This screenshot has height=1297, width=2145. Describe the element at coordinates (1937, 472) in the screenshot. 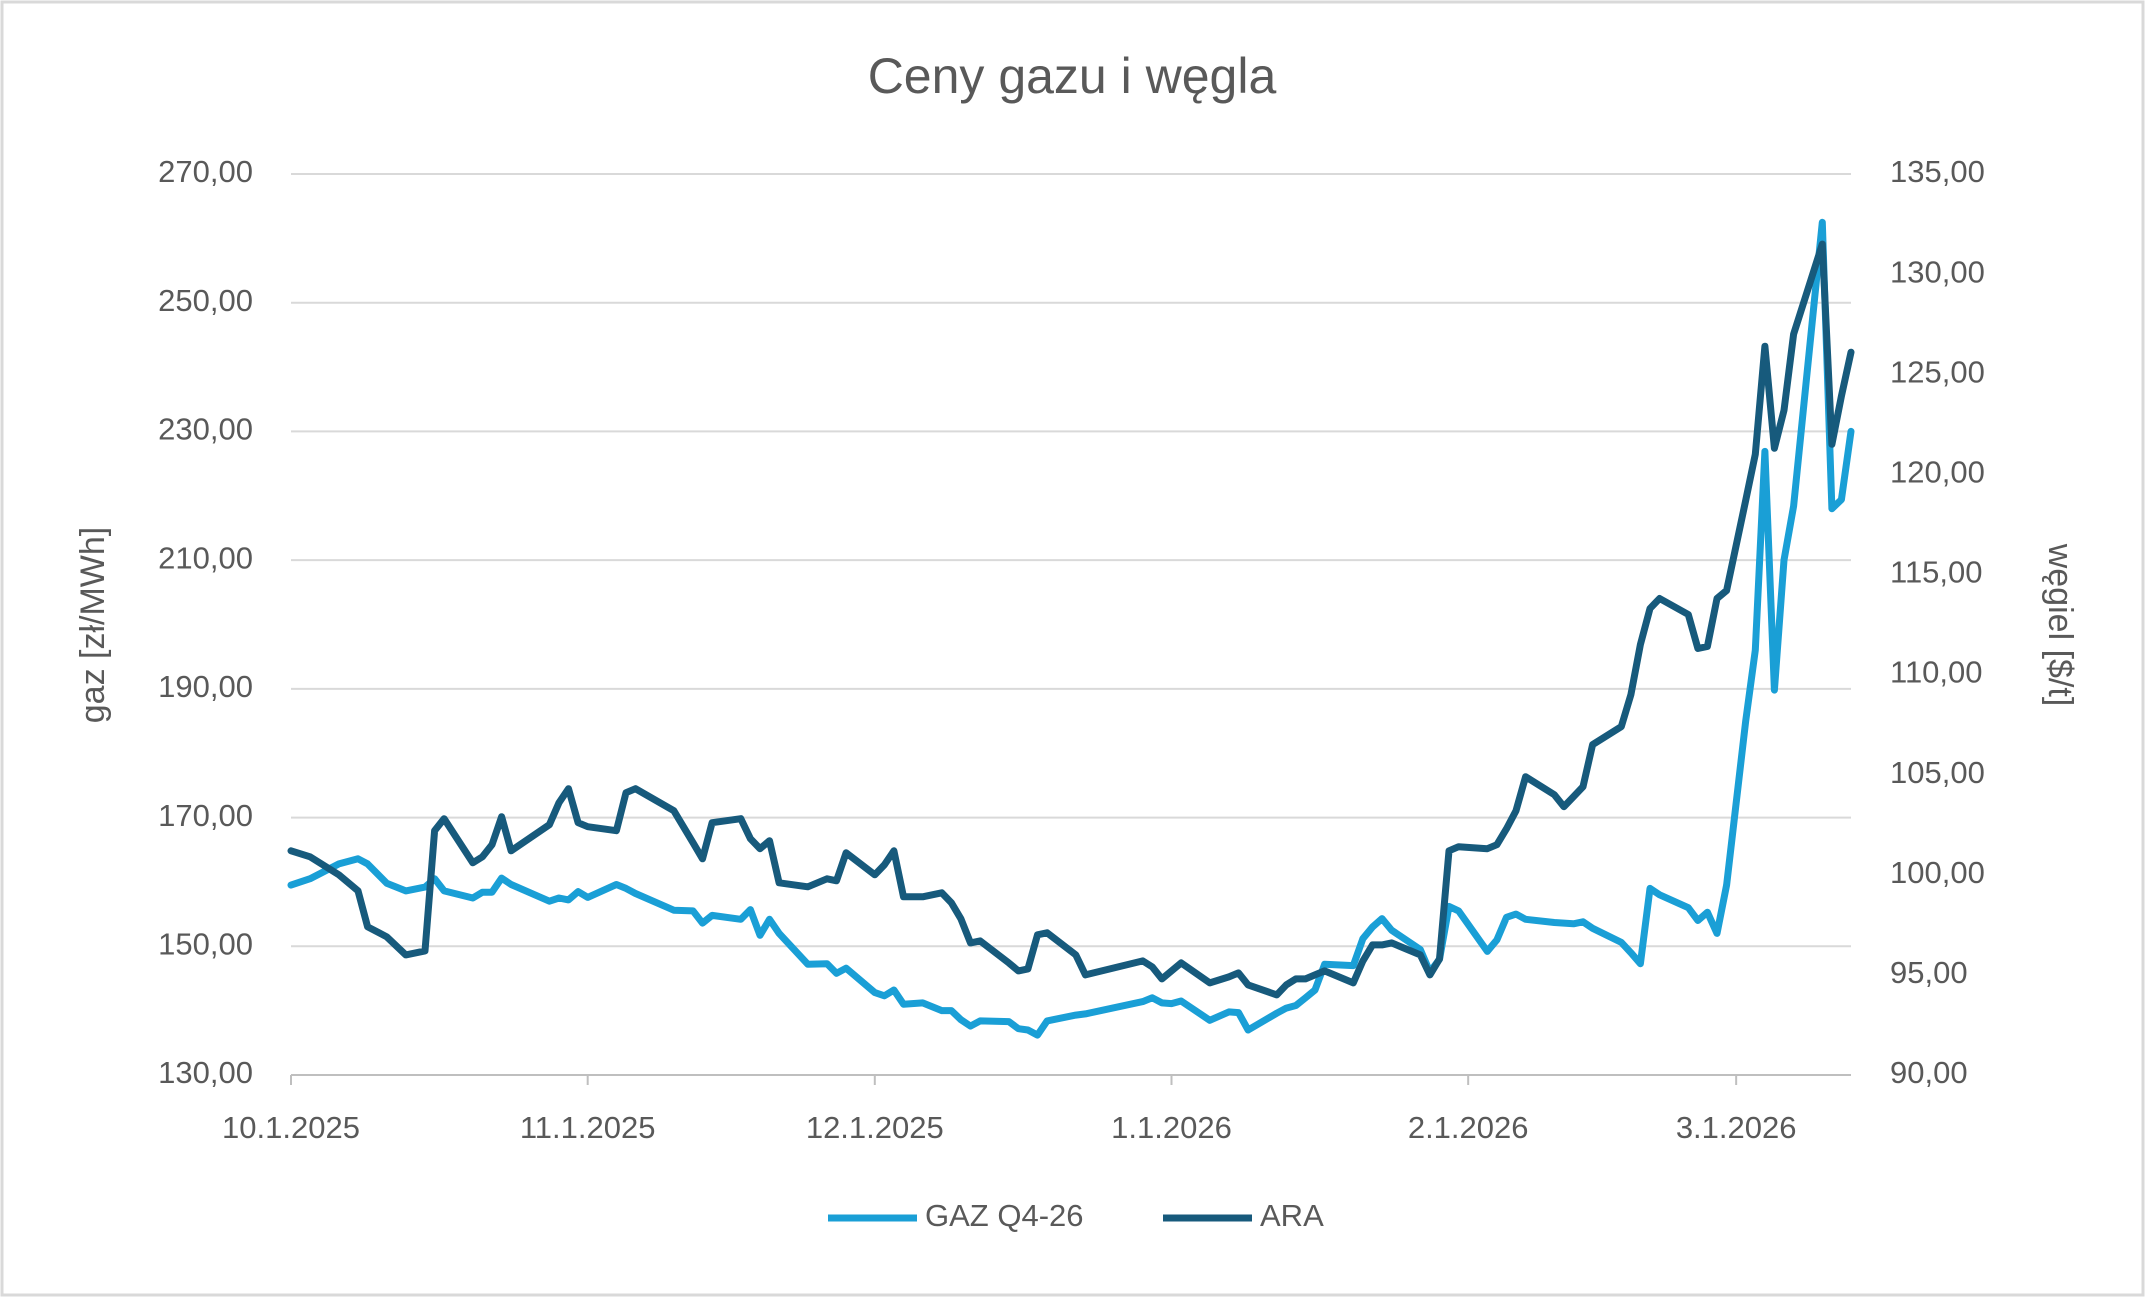

I see `y2-tick-label: 120,00` at that location.